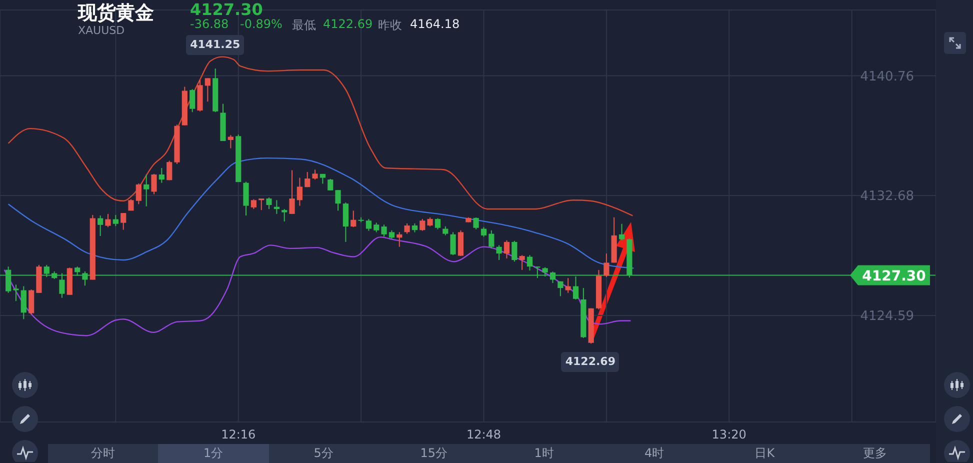  I want to click on text: 更多, so click(875, 453).